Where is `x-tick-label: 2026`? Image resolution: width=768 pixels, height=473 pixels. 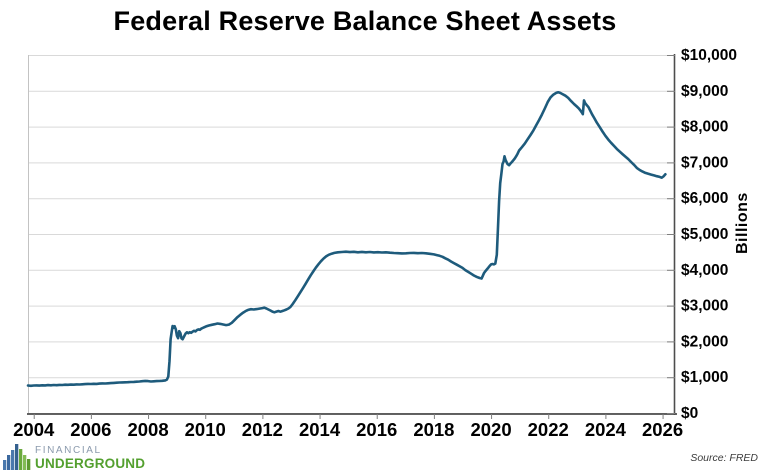 x-tick-label: 2026 is located at coordinates (662, 429).